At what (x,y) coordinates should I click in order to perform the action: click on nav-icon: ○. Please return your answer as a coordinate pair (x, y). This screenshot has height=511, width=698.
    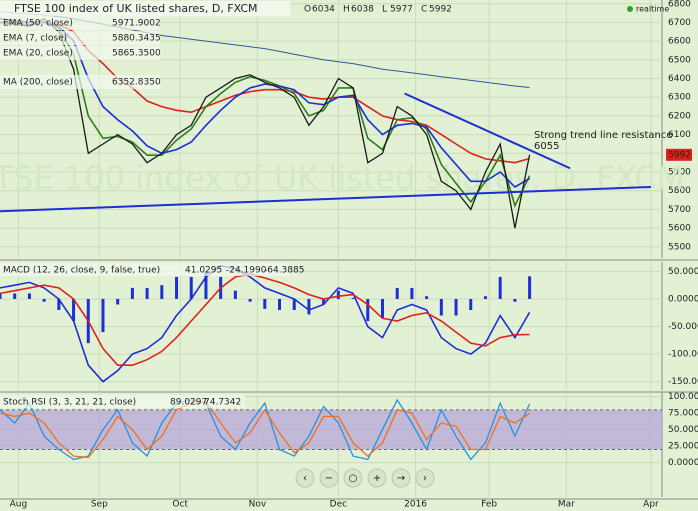
    Looking at the image, I should click on (353, 478).